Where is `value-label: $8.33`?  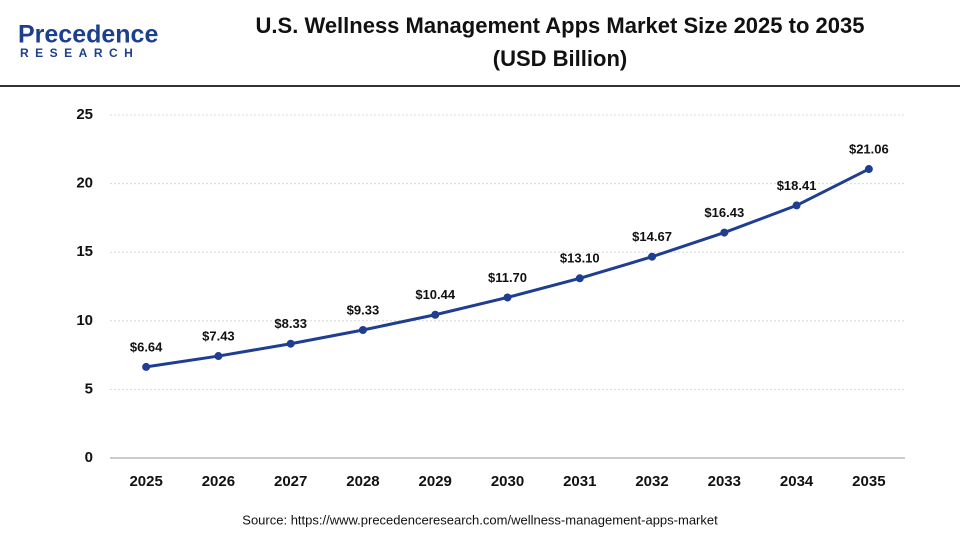
value-label: $8.33 is located at coordinates (290, 323).